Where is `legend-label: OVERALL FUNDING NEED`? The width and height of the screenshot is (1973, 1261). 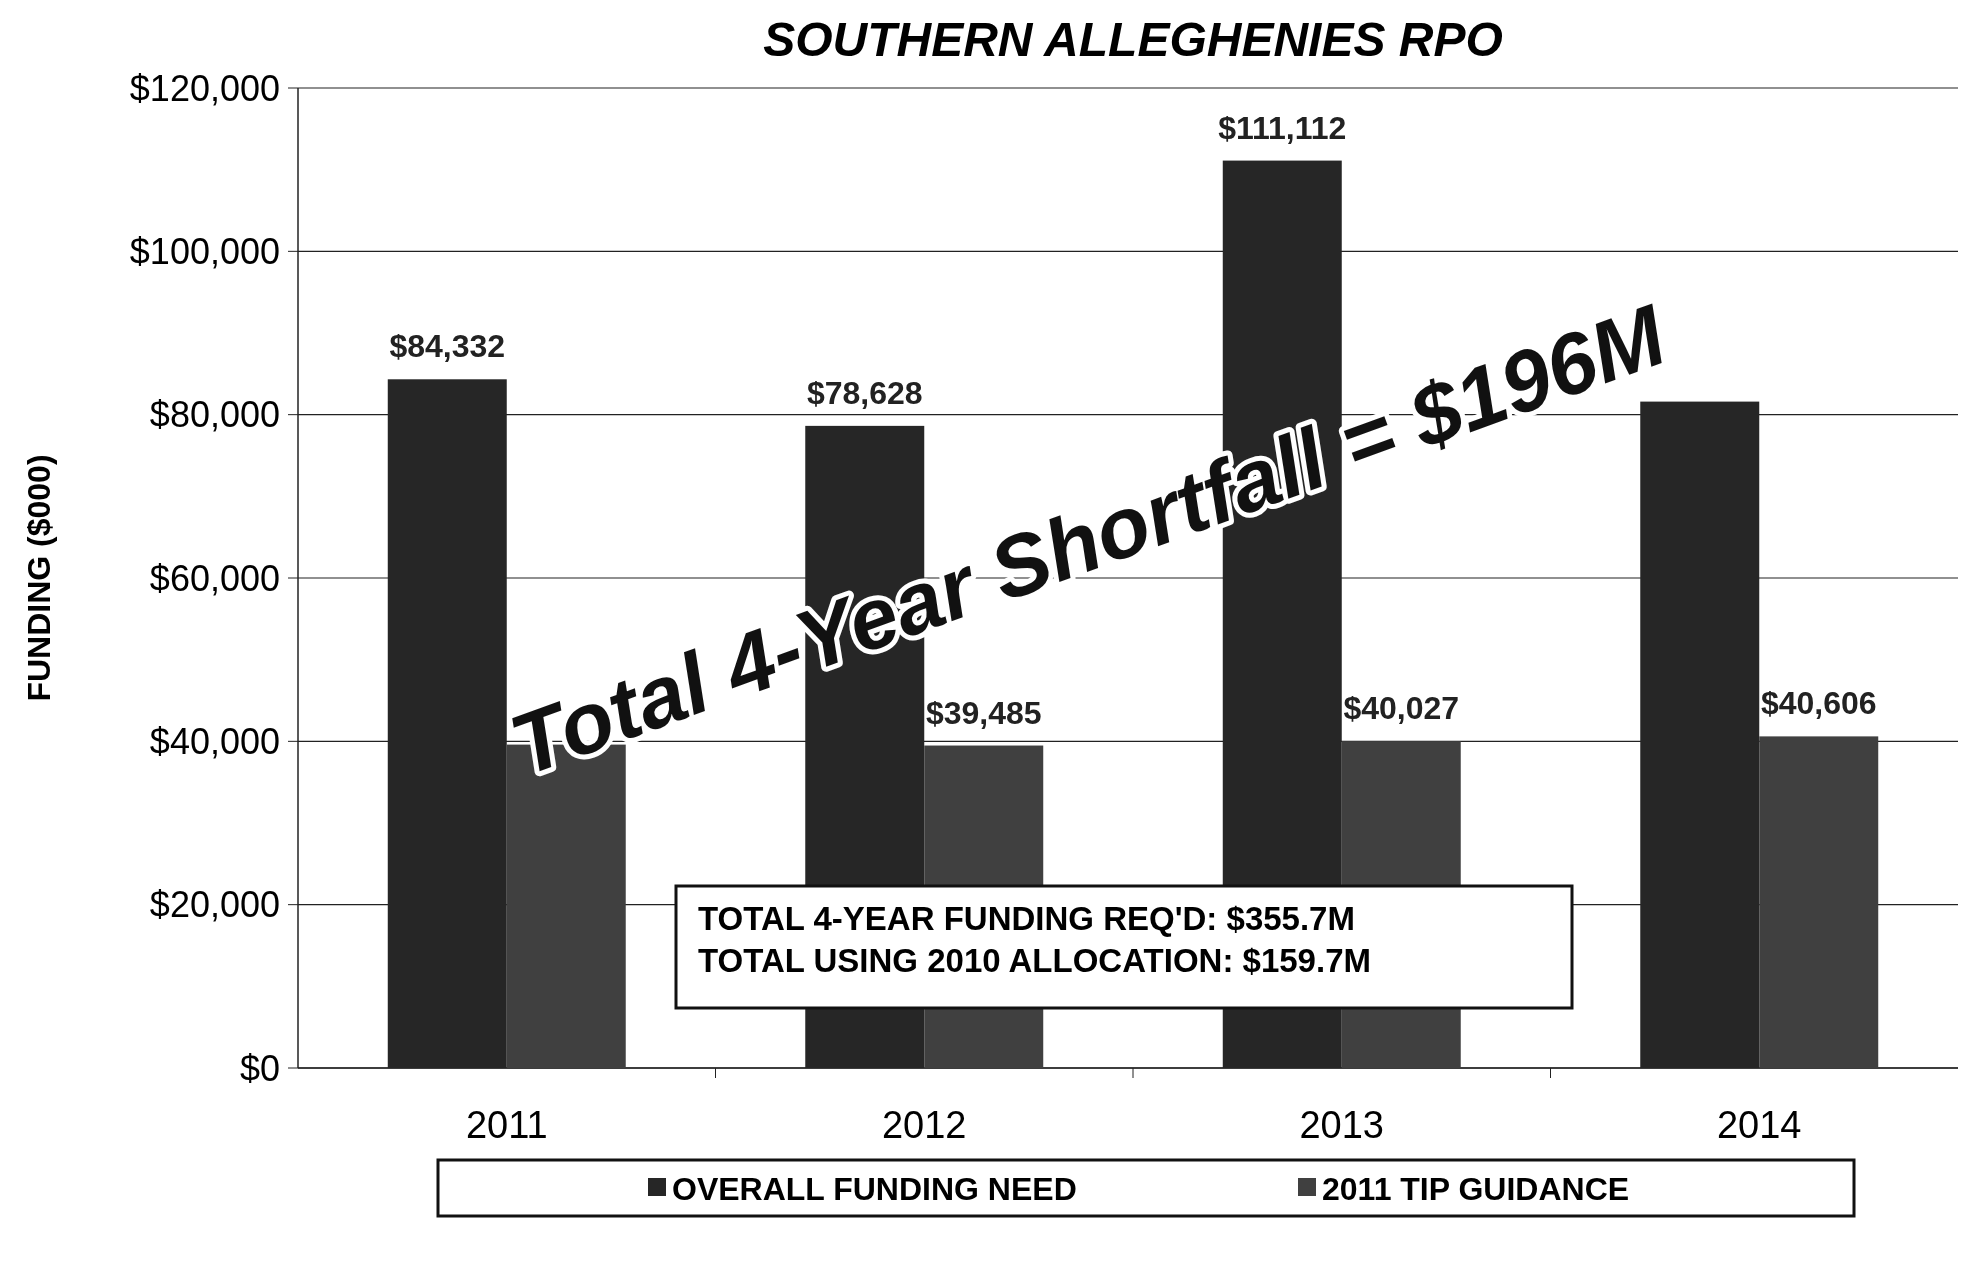 legend-label: OVERALL FUNDING NEED is located at coordinates (874, 1189).